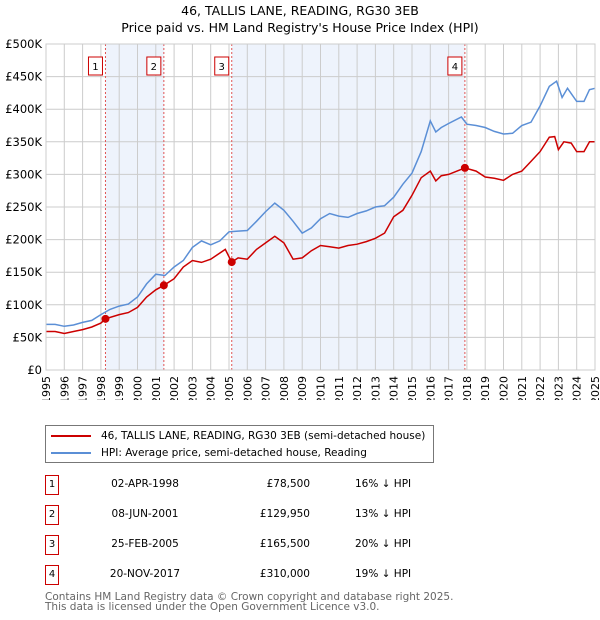  What do you see at coordinates (284, 388) in the screenshot?
I see `x-tick-label: 2008` at bounding box center [284, 388].